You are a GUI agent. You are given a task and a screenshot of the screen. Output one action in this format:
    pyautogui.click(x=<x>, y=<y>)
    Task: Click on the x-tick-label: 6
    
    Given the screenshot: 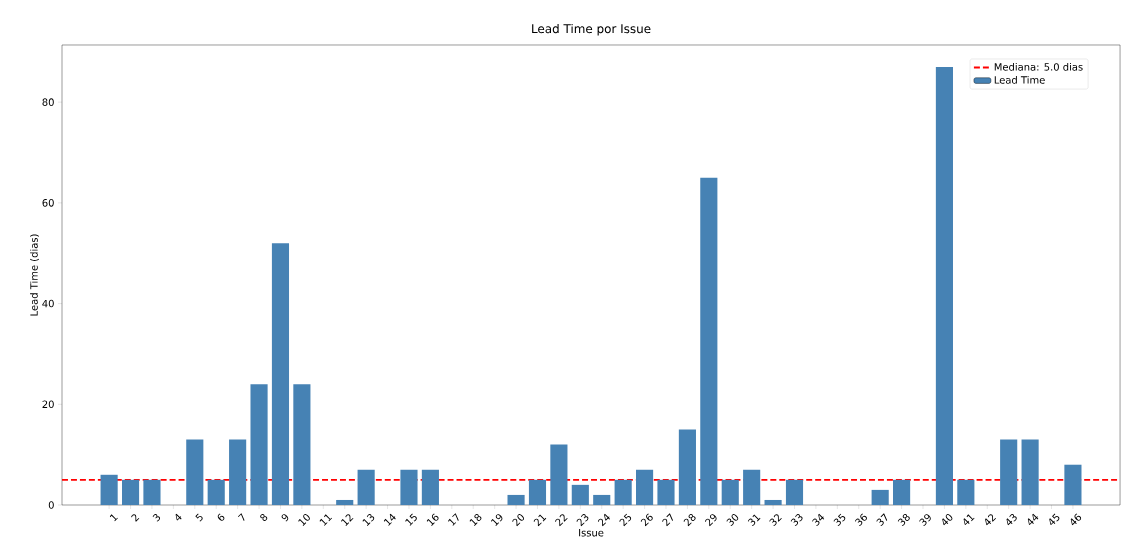 What is the action you would take?
    pyautogui.click(x=221, y=517)
    